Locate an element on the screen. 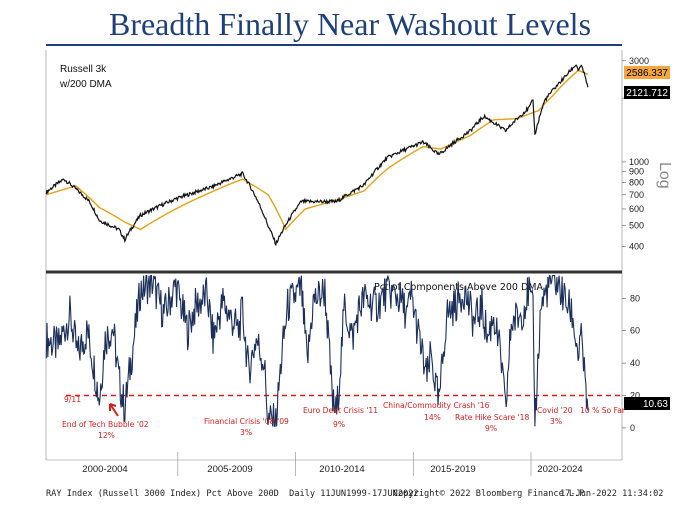  annotation-euro-debt-value: 9% is located at coordinates (339, 424).